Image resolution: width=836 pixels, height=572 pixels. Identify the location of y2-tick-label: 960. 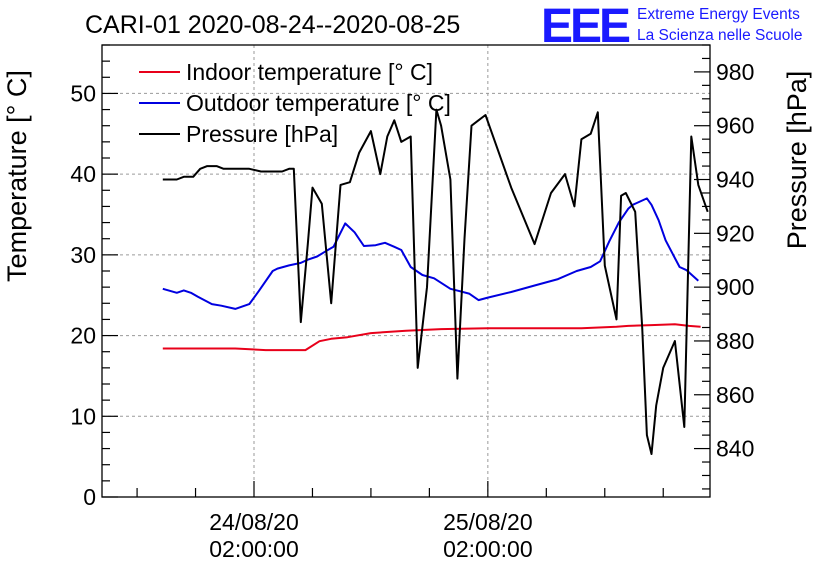
(735, 126).